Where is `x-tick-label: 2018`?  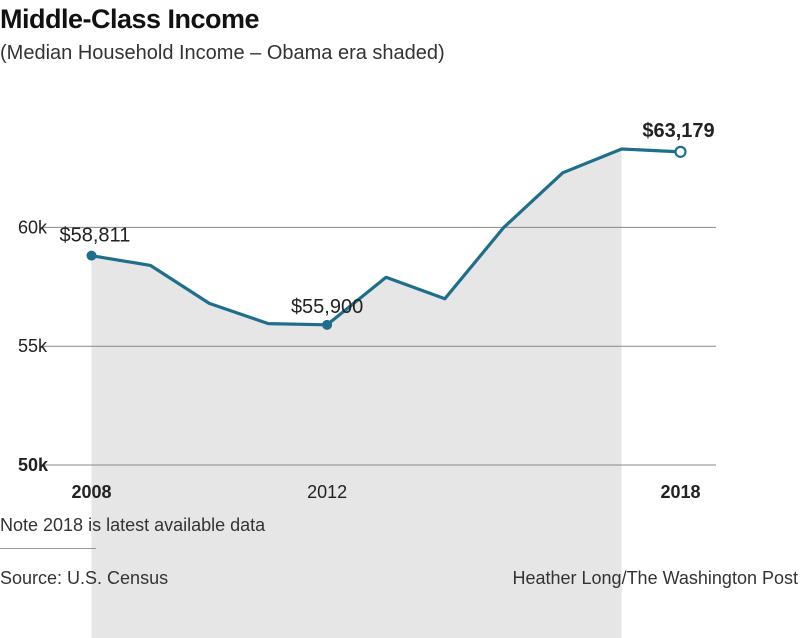
x-tick-label: 2018 is located at coordinates (680, 492).